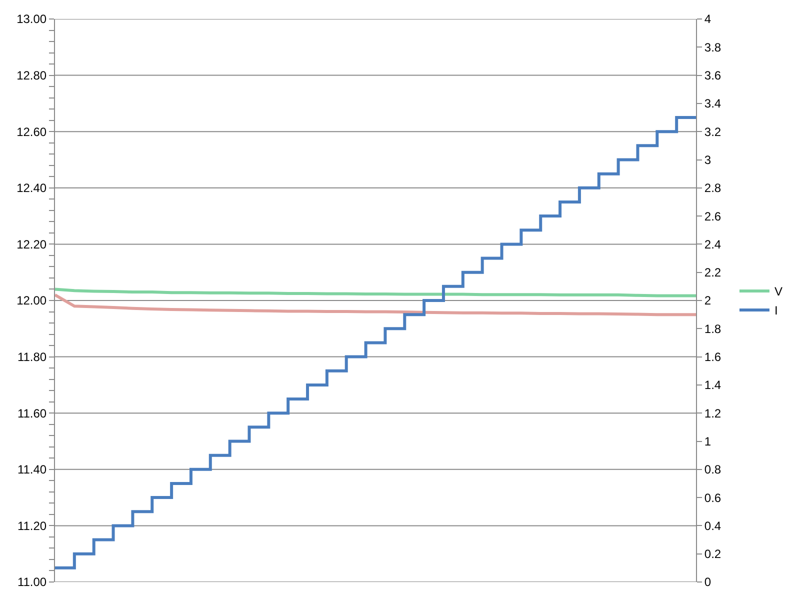 This screenshot has width=800, height=601. Describe the element at coordinates (713, 525) in the screenshot. I see `y2-tick-label: 0.4` at that location.